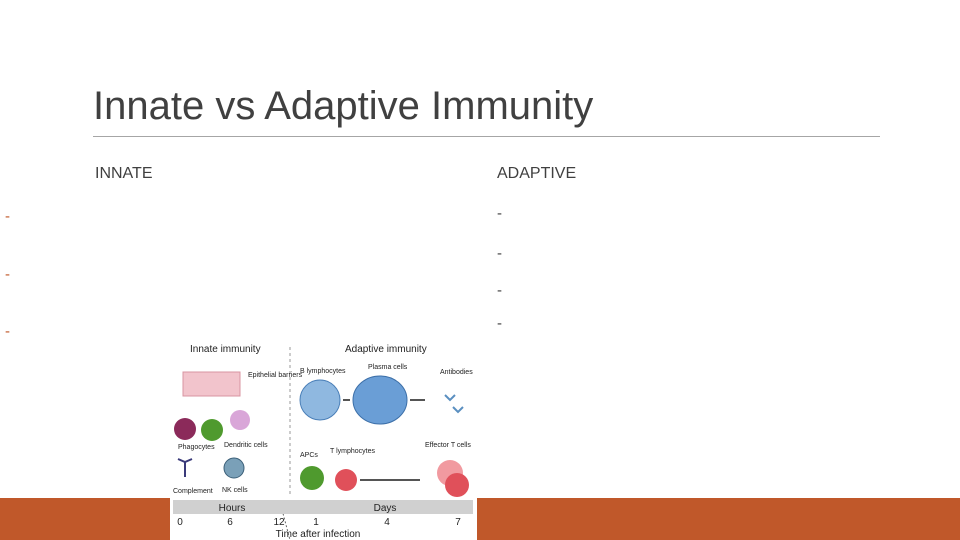 The width and height of the screenshot is (960, 540). Describe the element at coordinates (246, 445) in the screenshot. I see `cell-label: Dendritic cells` at that location.